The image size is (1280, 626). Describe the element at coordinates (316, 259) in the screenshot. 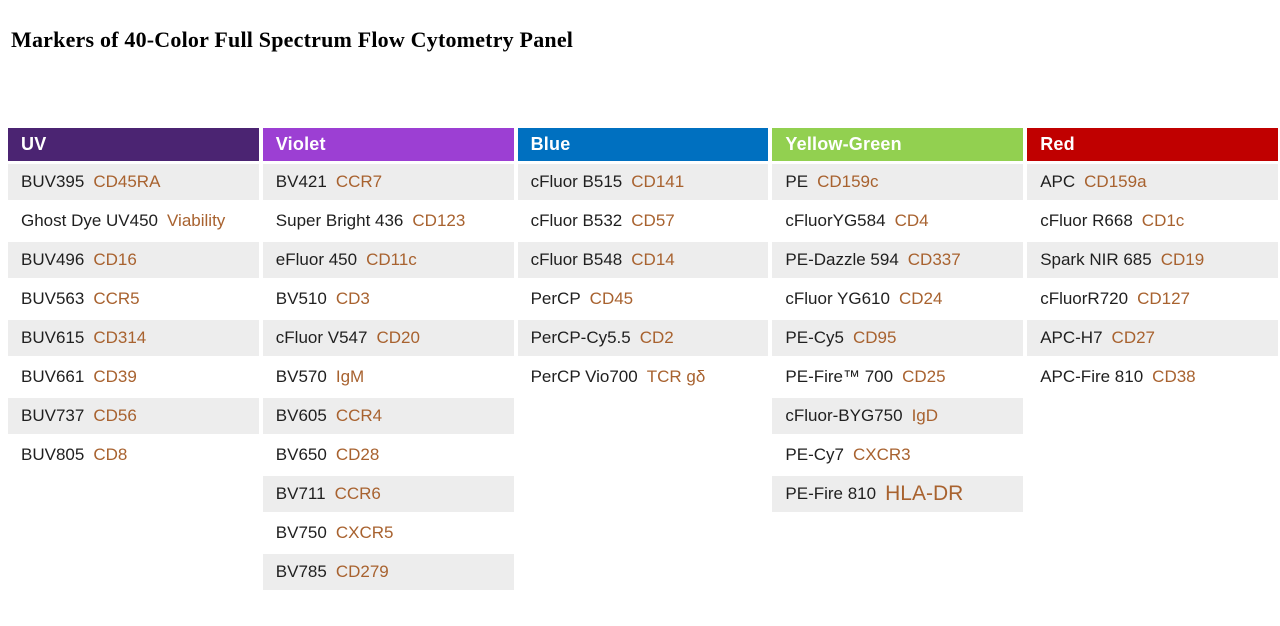

I see `fluorophore-label: eFluor 450` at that location.